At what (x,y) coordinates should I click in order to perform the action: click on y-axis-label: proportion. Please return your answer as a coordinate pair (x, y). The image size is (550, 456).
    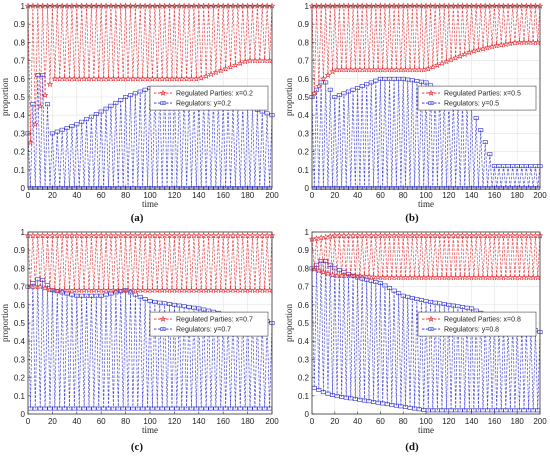
    Looking at the image, I should click on (5, 323).